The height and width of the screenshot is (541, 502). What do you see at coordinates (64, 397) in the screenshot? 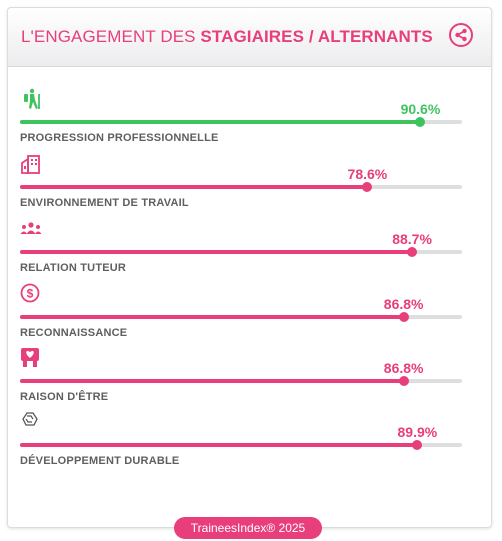
I see `metric-label: RAISON D'ÊTRE` at bounding box center [64, 397].